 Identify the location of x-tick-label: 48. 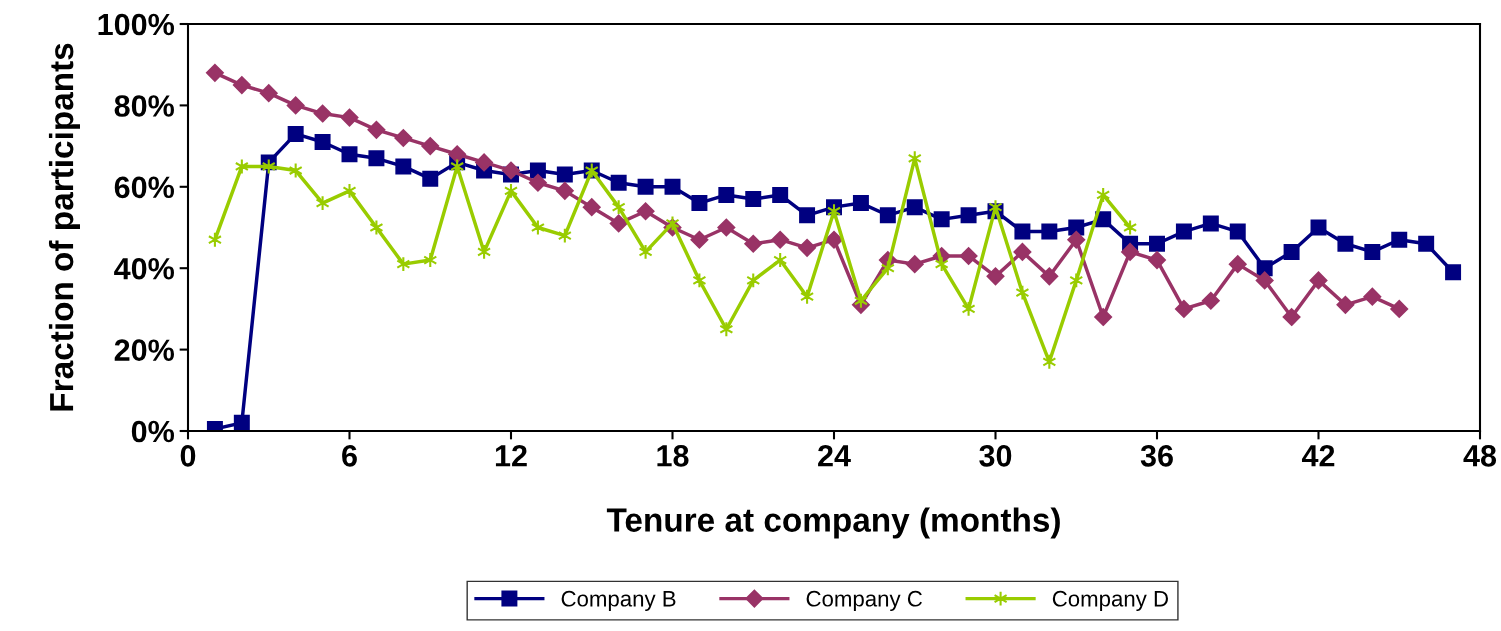
(1480, 456).